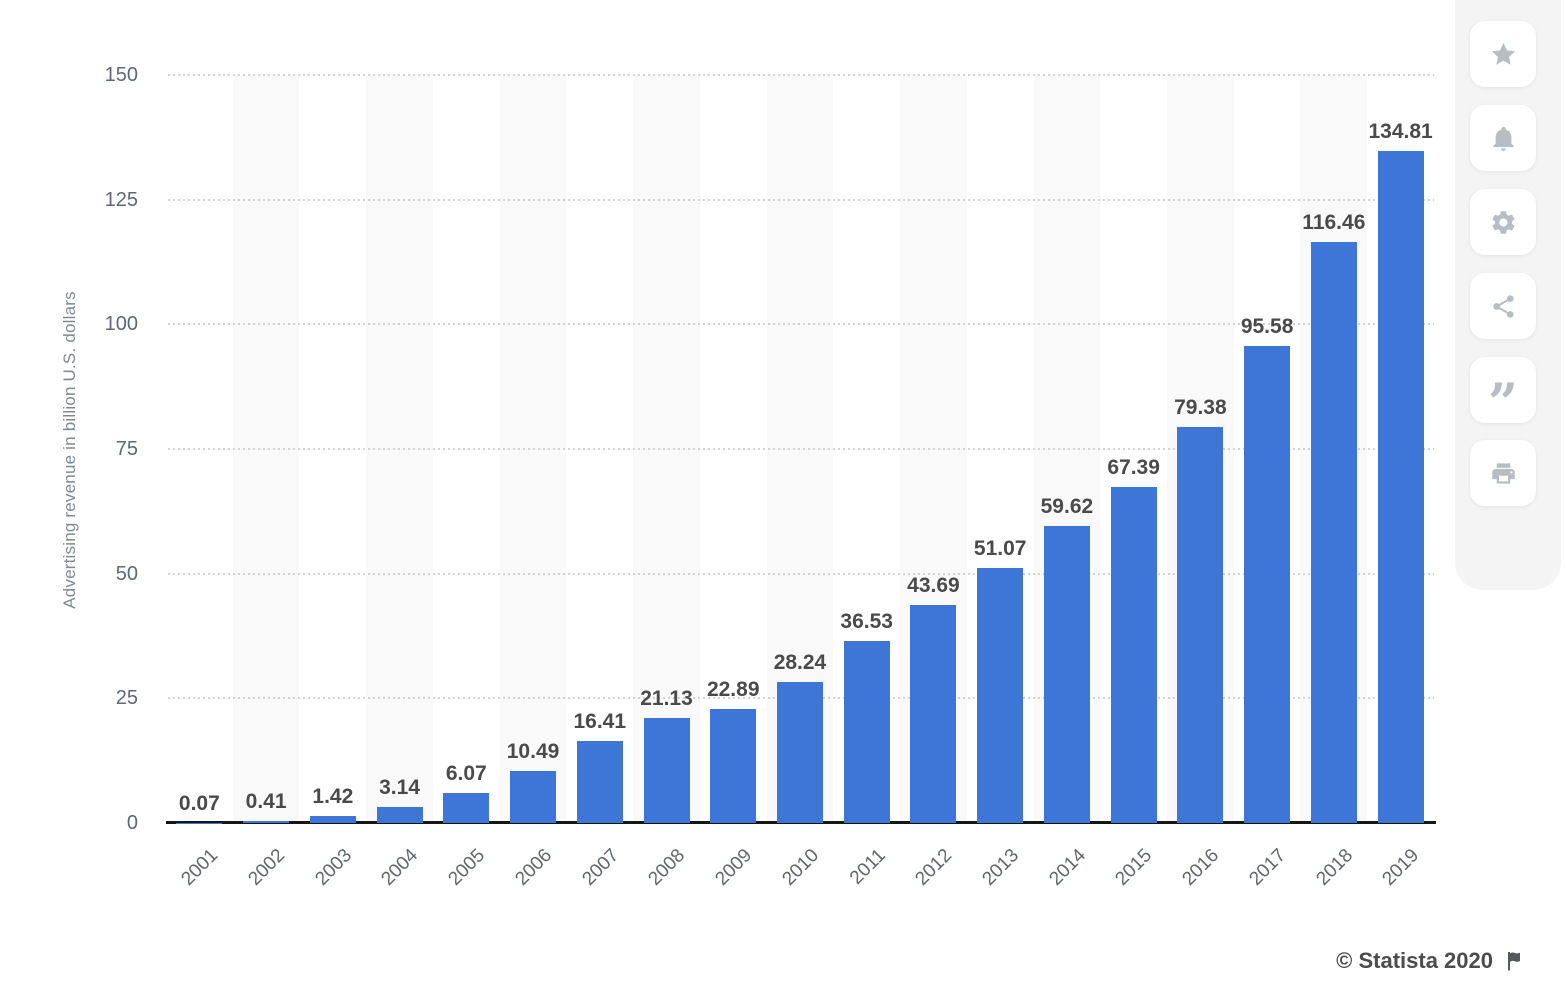 The height and width of the screenshot is (1002, 1566). What do you see at coordinates (1000, 549) in the screenshot?
I see `bar-value-label: 51.07` at bounding box center [1000, 549].